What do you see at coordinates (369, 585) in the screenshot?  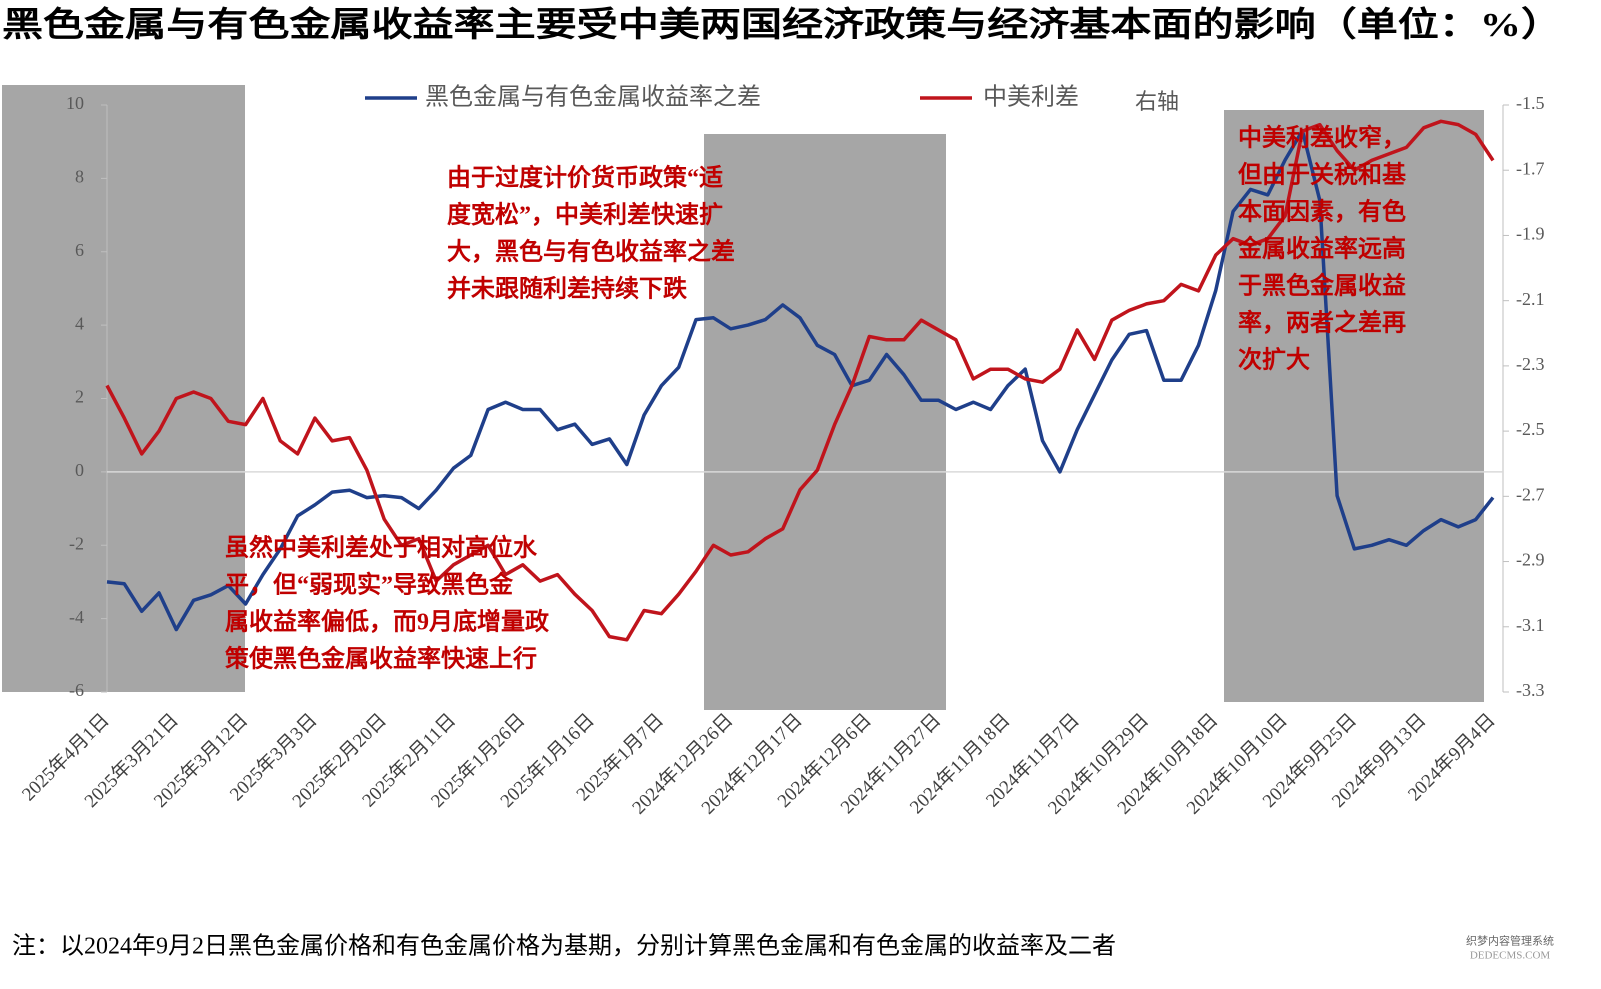 I see `annotation: 平，但“弱现实”导致黑色金` at bounding box center [369, 585].